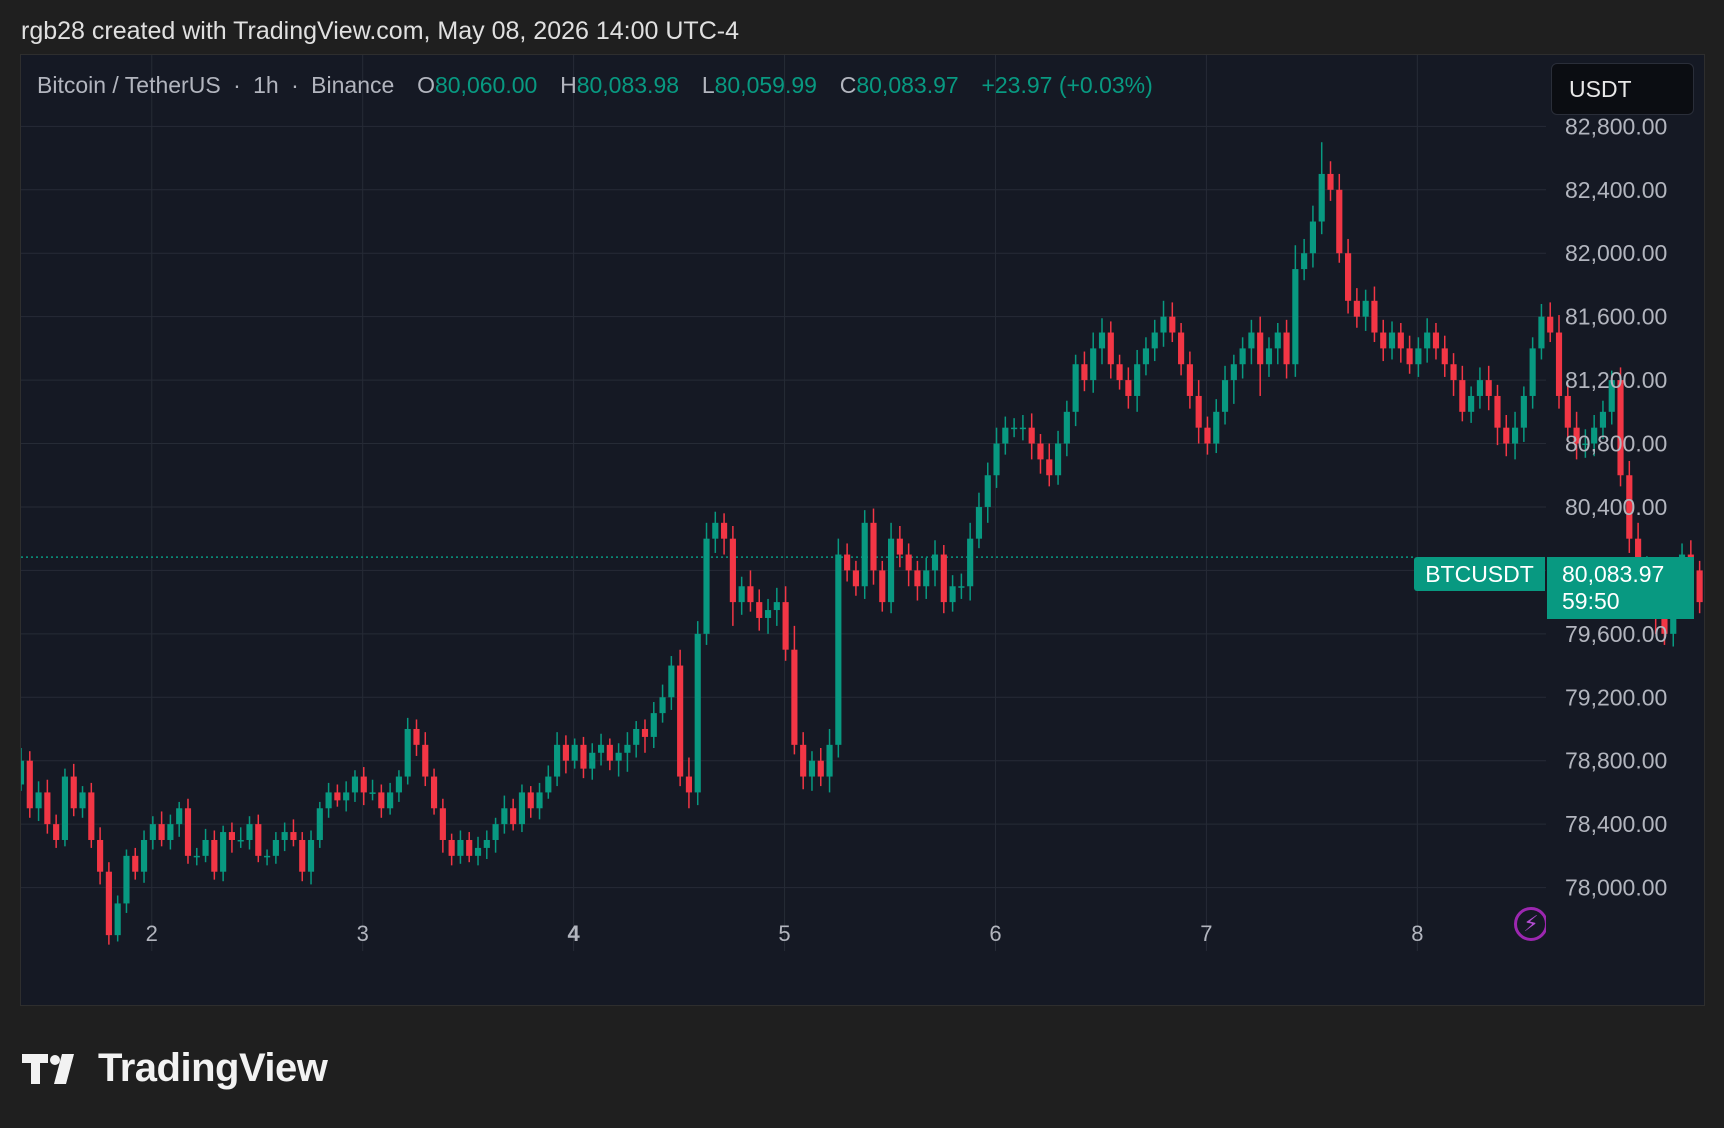 This screenshot has width=1724, height=1128. Describe the element at coordinates (175, 1068) in the screenshot. I see `tradingview-brand: TradingView` at that location.